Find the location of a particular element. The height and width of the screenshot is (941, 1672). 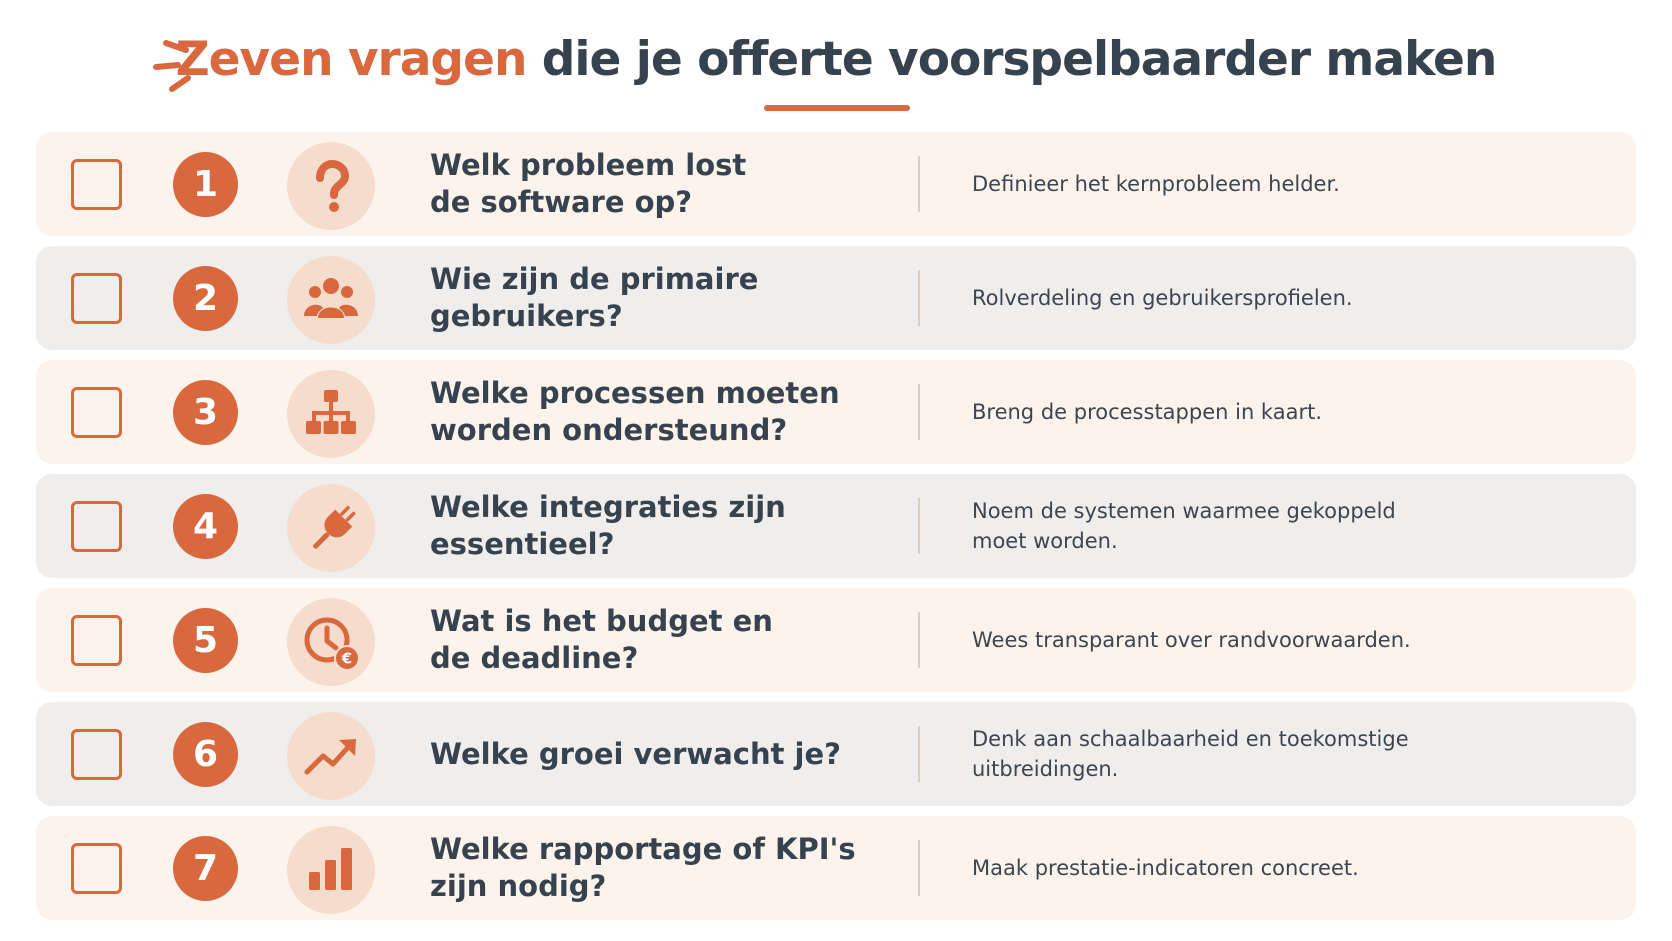

question-text: Welke integraties zijn essentieel? is located at coordinates (608, 525).